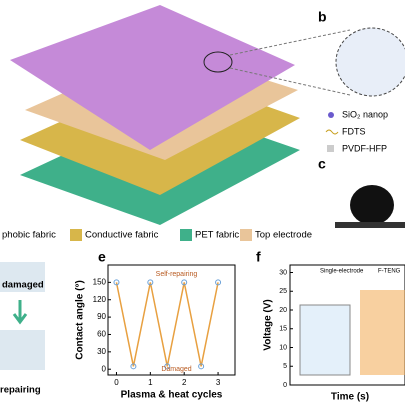 The image size is (405, 405). What do you see at coordinates (370, 62) in the screenshot?
I see `zoom-view` at bounding box center [370, 62].